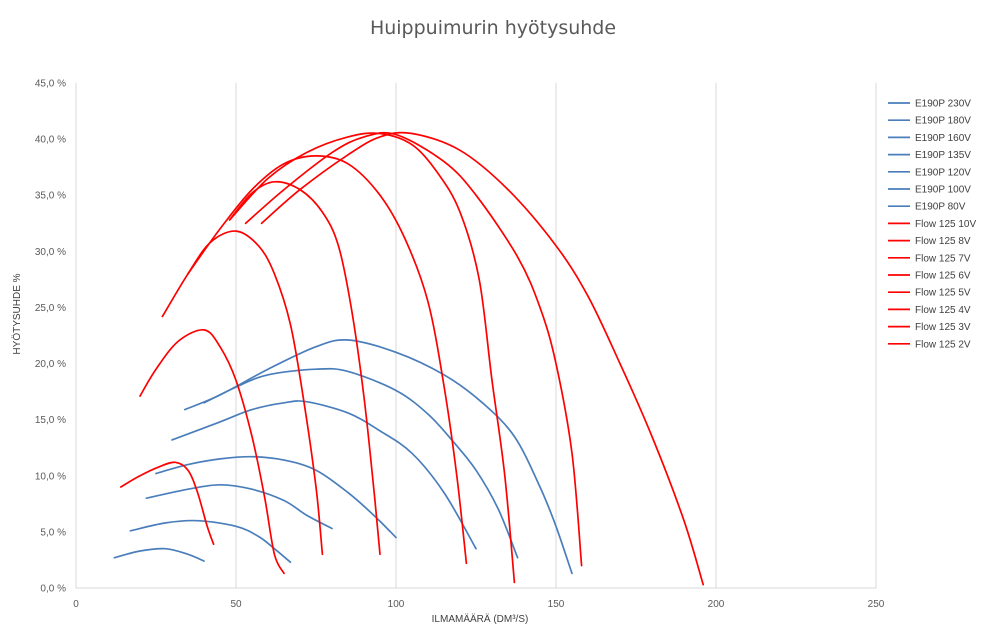  What do you see at coordinates (17, 313) in the screenshot?
I see `y-axis-label: HYÖTYSUHDE %` at bounding box center [17, 313].